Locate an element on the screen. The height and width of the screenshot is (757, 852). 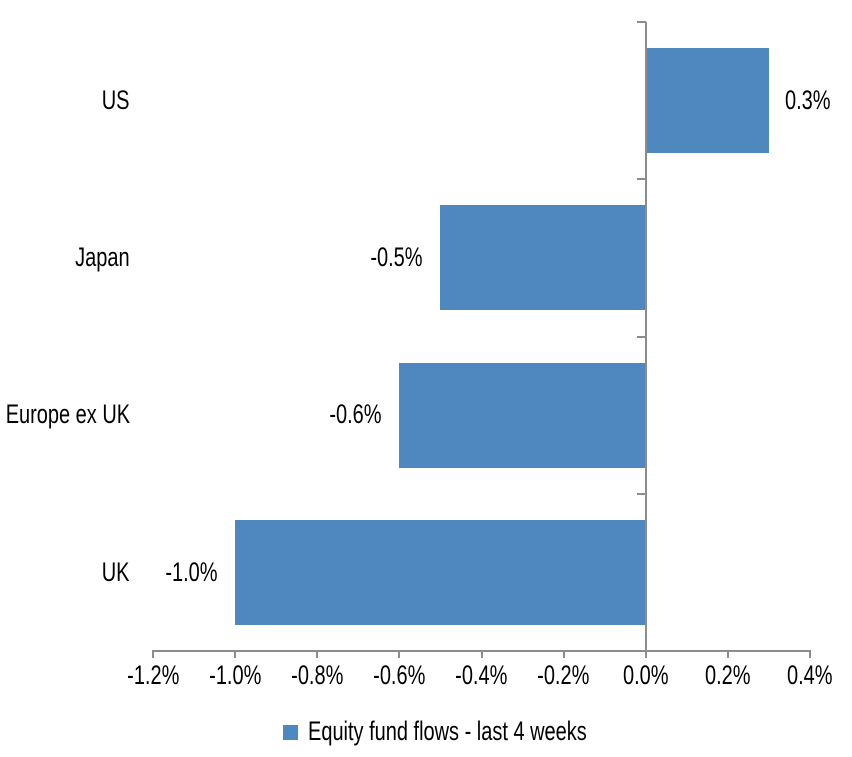
x-tick-label: -0.8% is located at coordinates (317, 675).